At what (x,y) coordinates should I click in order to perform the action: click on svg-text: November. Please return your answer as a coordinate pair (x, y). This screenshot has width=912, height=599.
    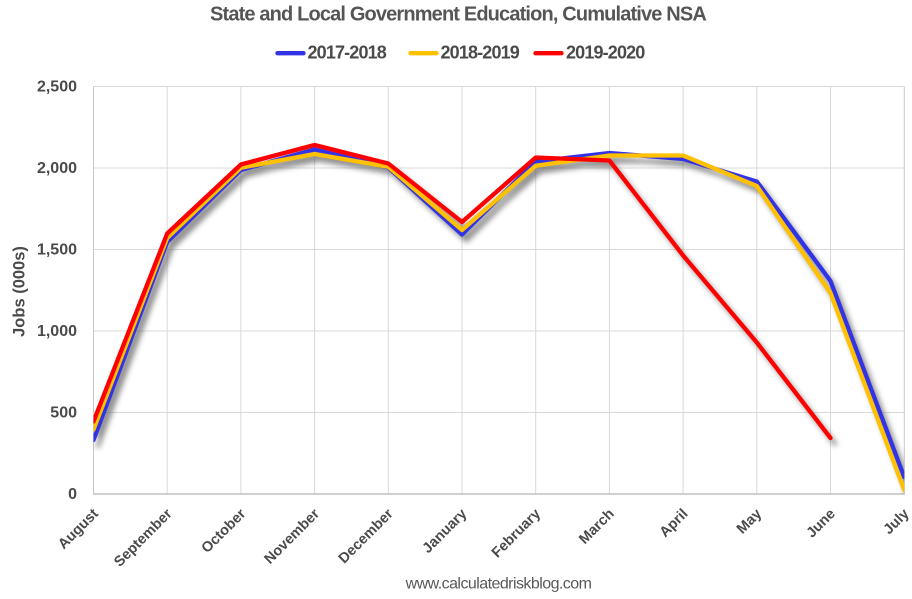
    Looking at the image, I should click on (292, 537).